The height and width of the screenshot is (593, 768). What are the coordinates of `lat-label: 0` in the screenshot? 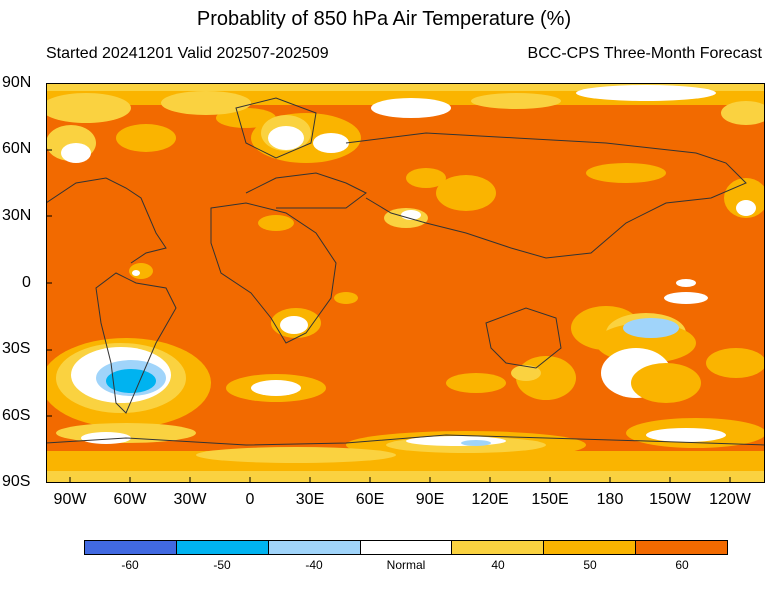 It's located at (26, 282).